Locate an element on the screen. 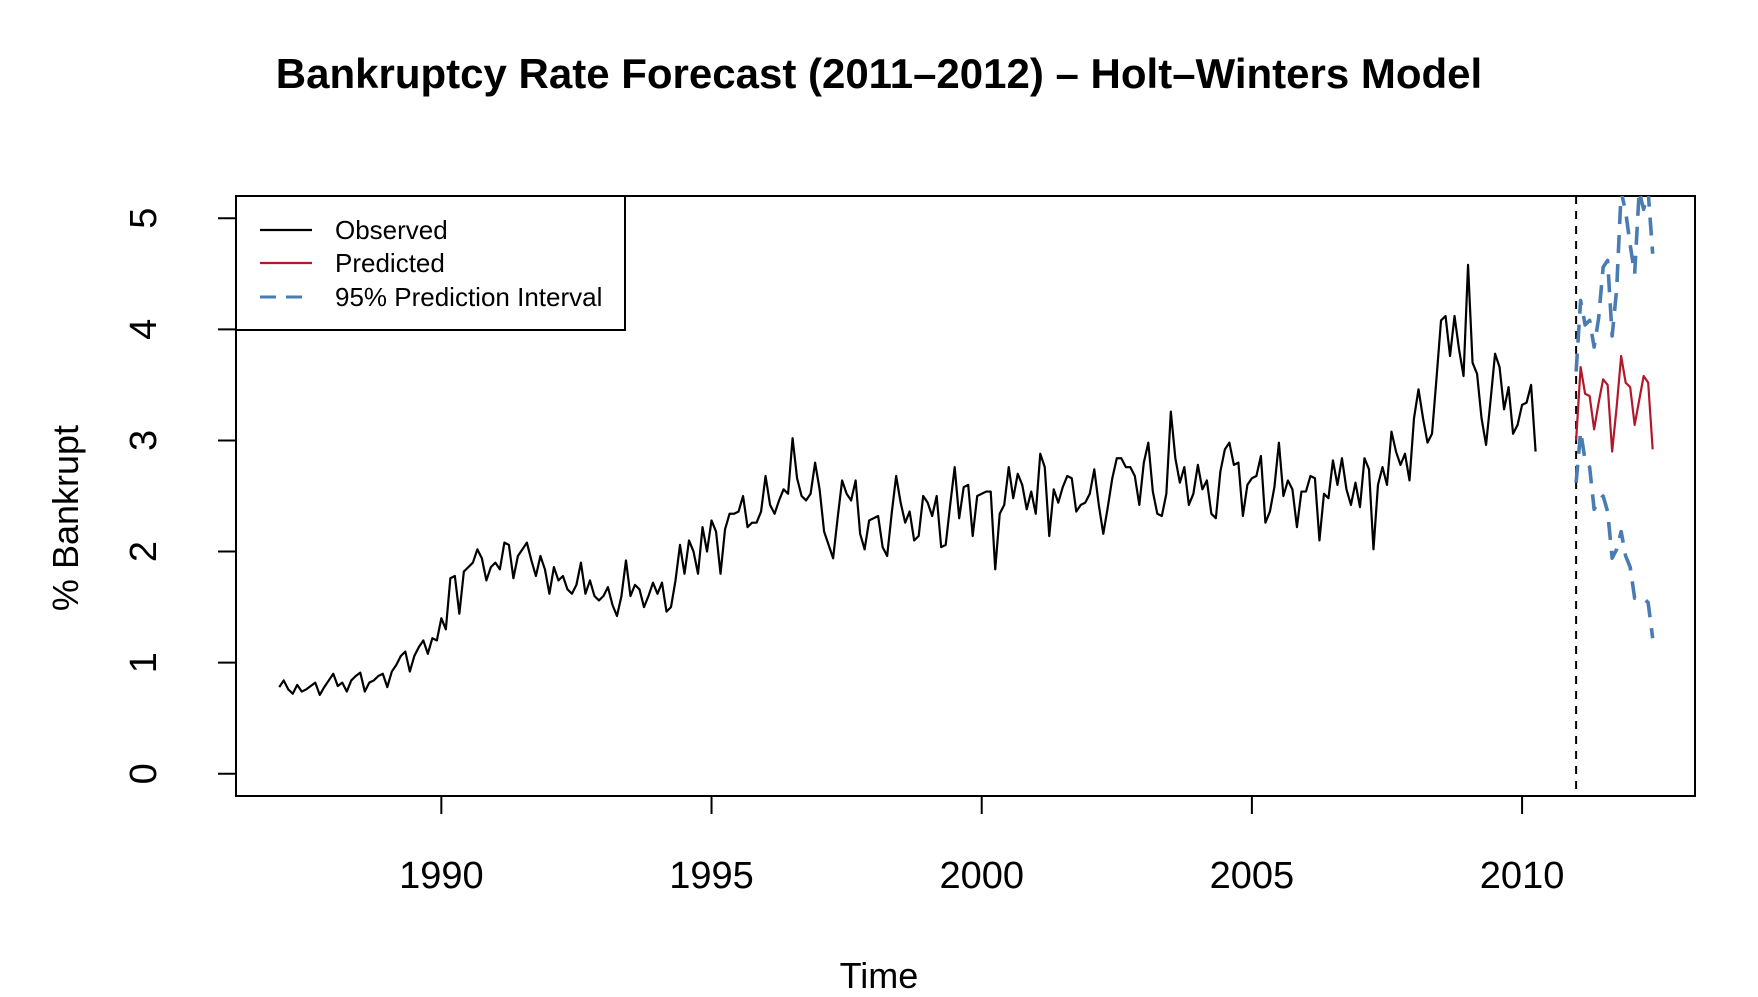  x-tick-label-1995: 1995 is located at coordinates (711, 876).